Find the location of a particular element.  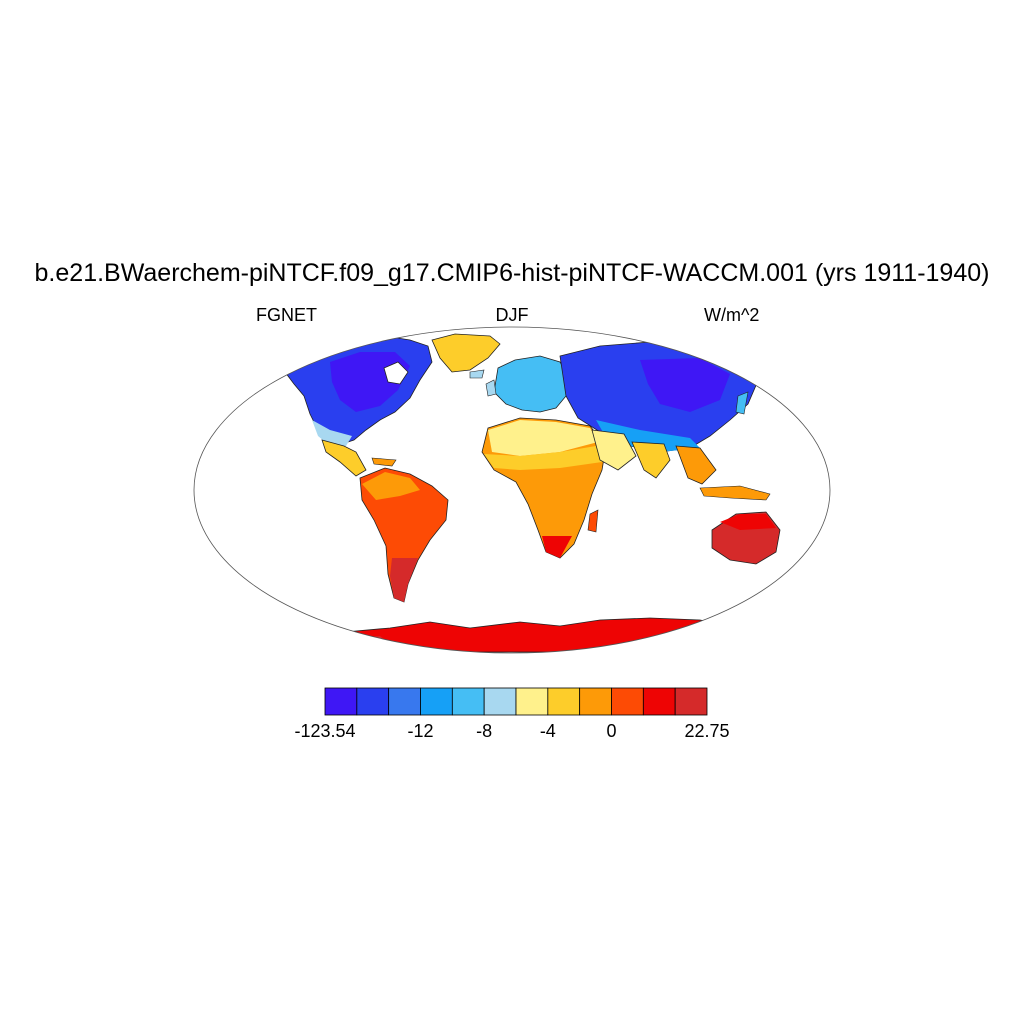

indonesia is located at coordinates (735, 493).